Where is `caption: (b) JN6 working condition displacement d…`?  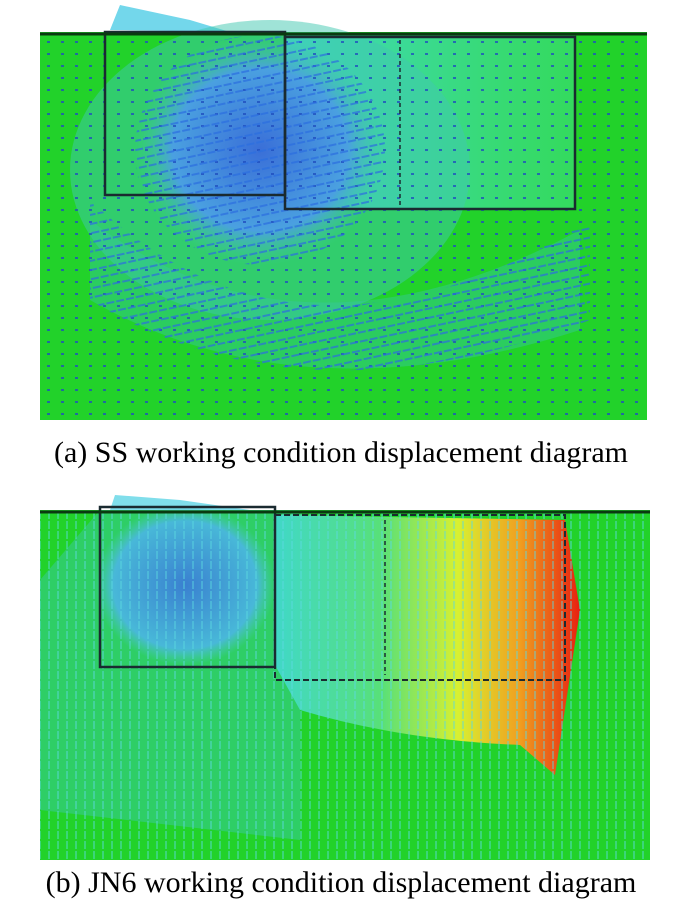
caption: (b) JN6 working condition displacement d… is located at coordinates (341, 882).